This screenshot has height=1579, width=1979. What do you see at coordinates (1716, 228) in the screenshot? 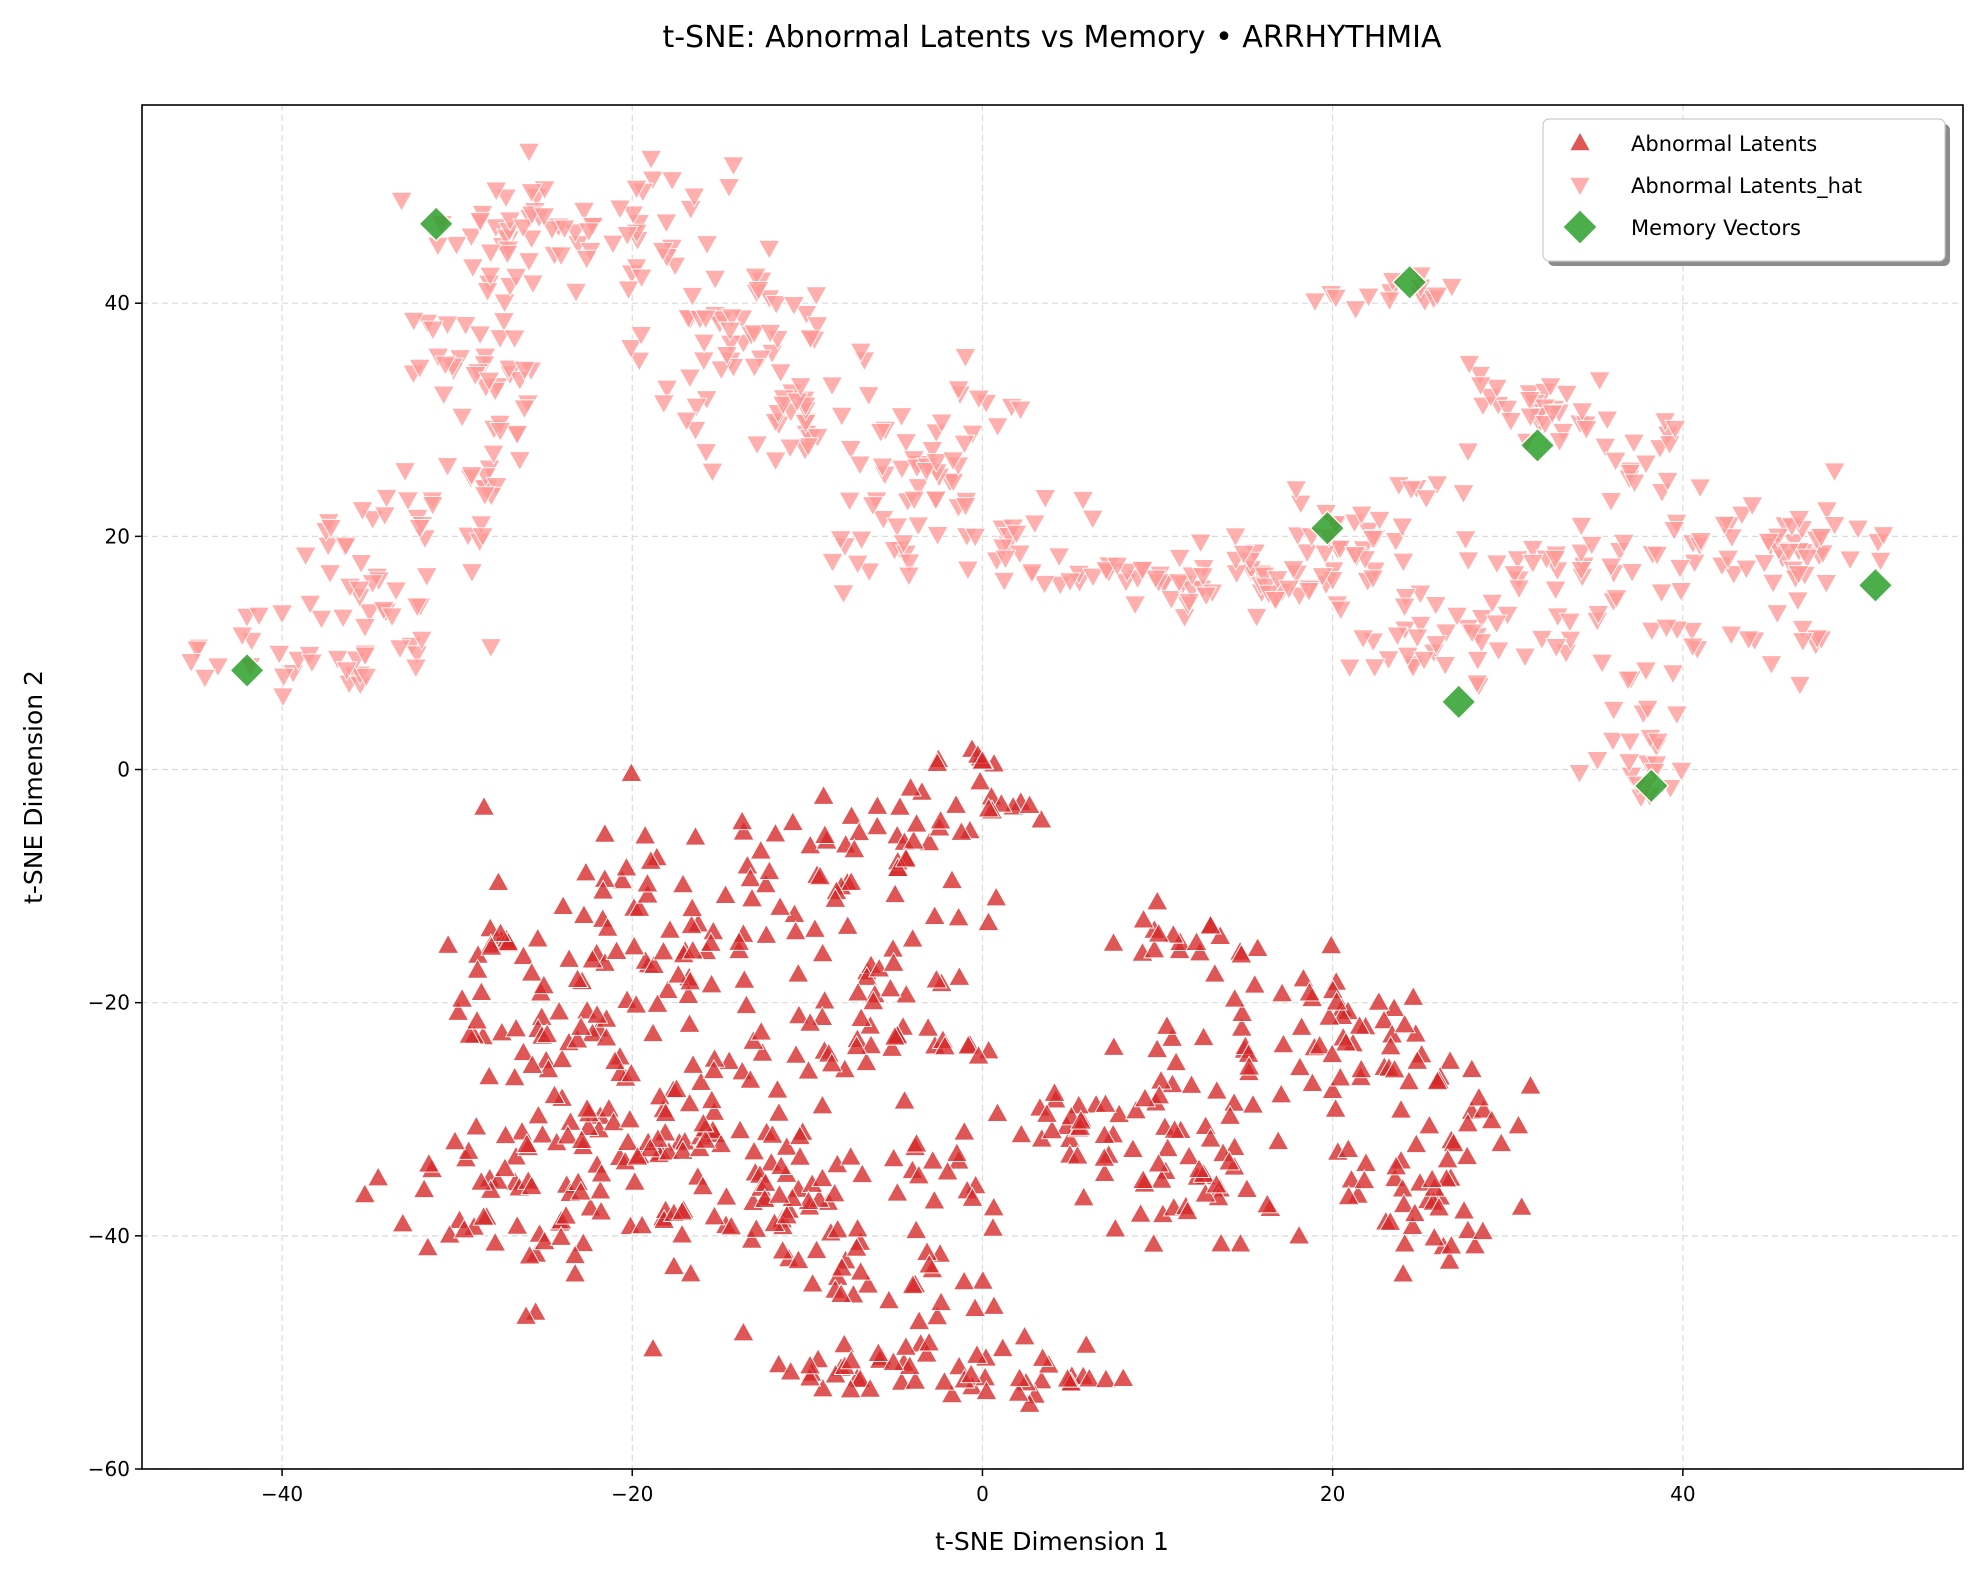
I see `legend-label-memory-vectors: Memory Vectors` at bounding box center [1716, 228].